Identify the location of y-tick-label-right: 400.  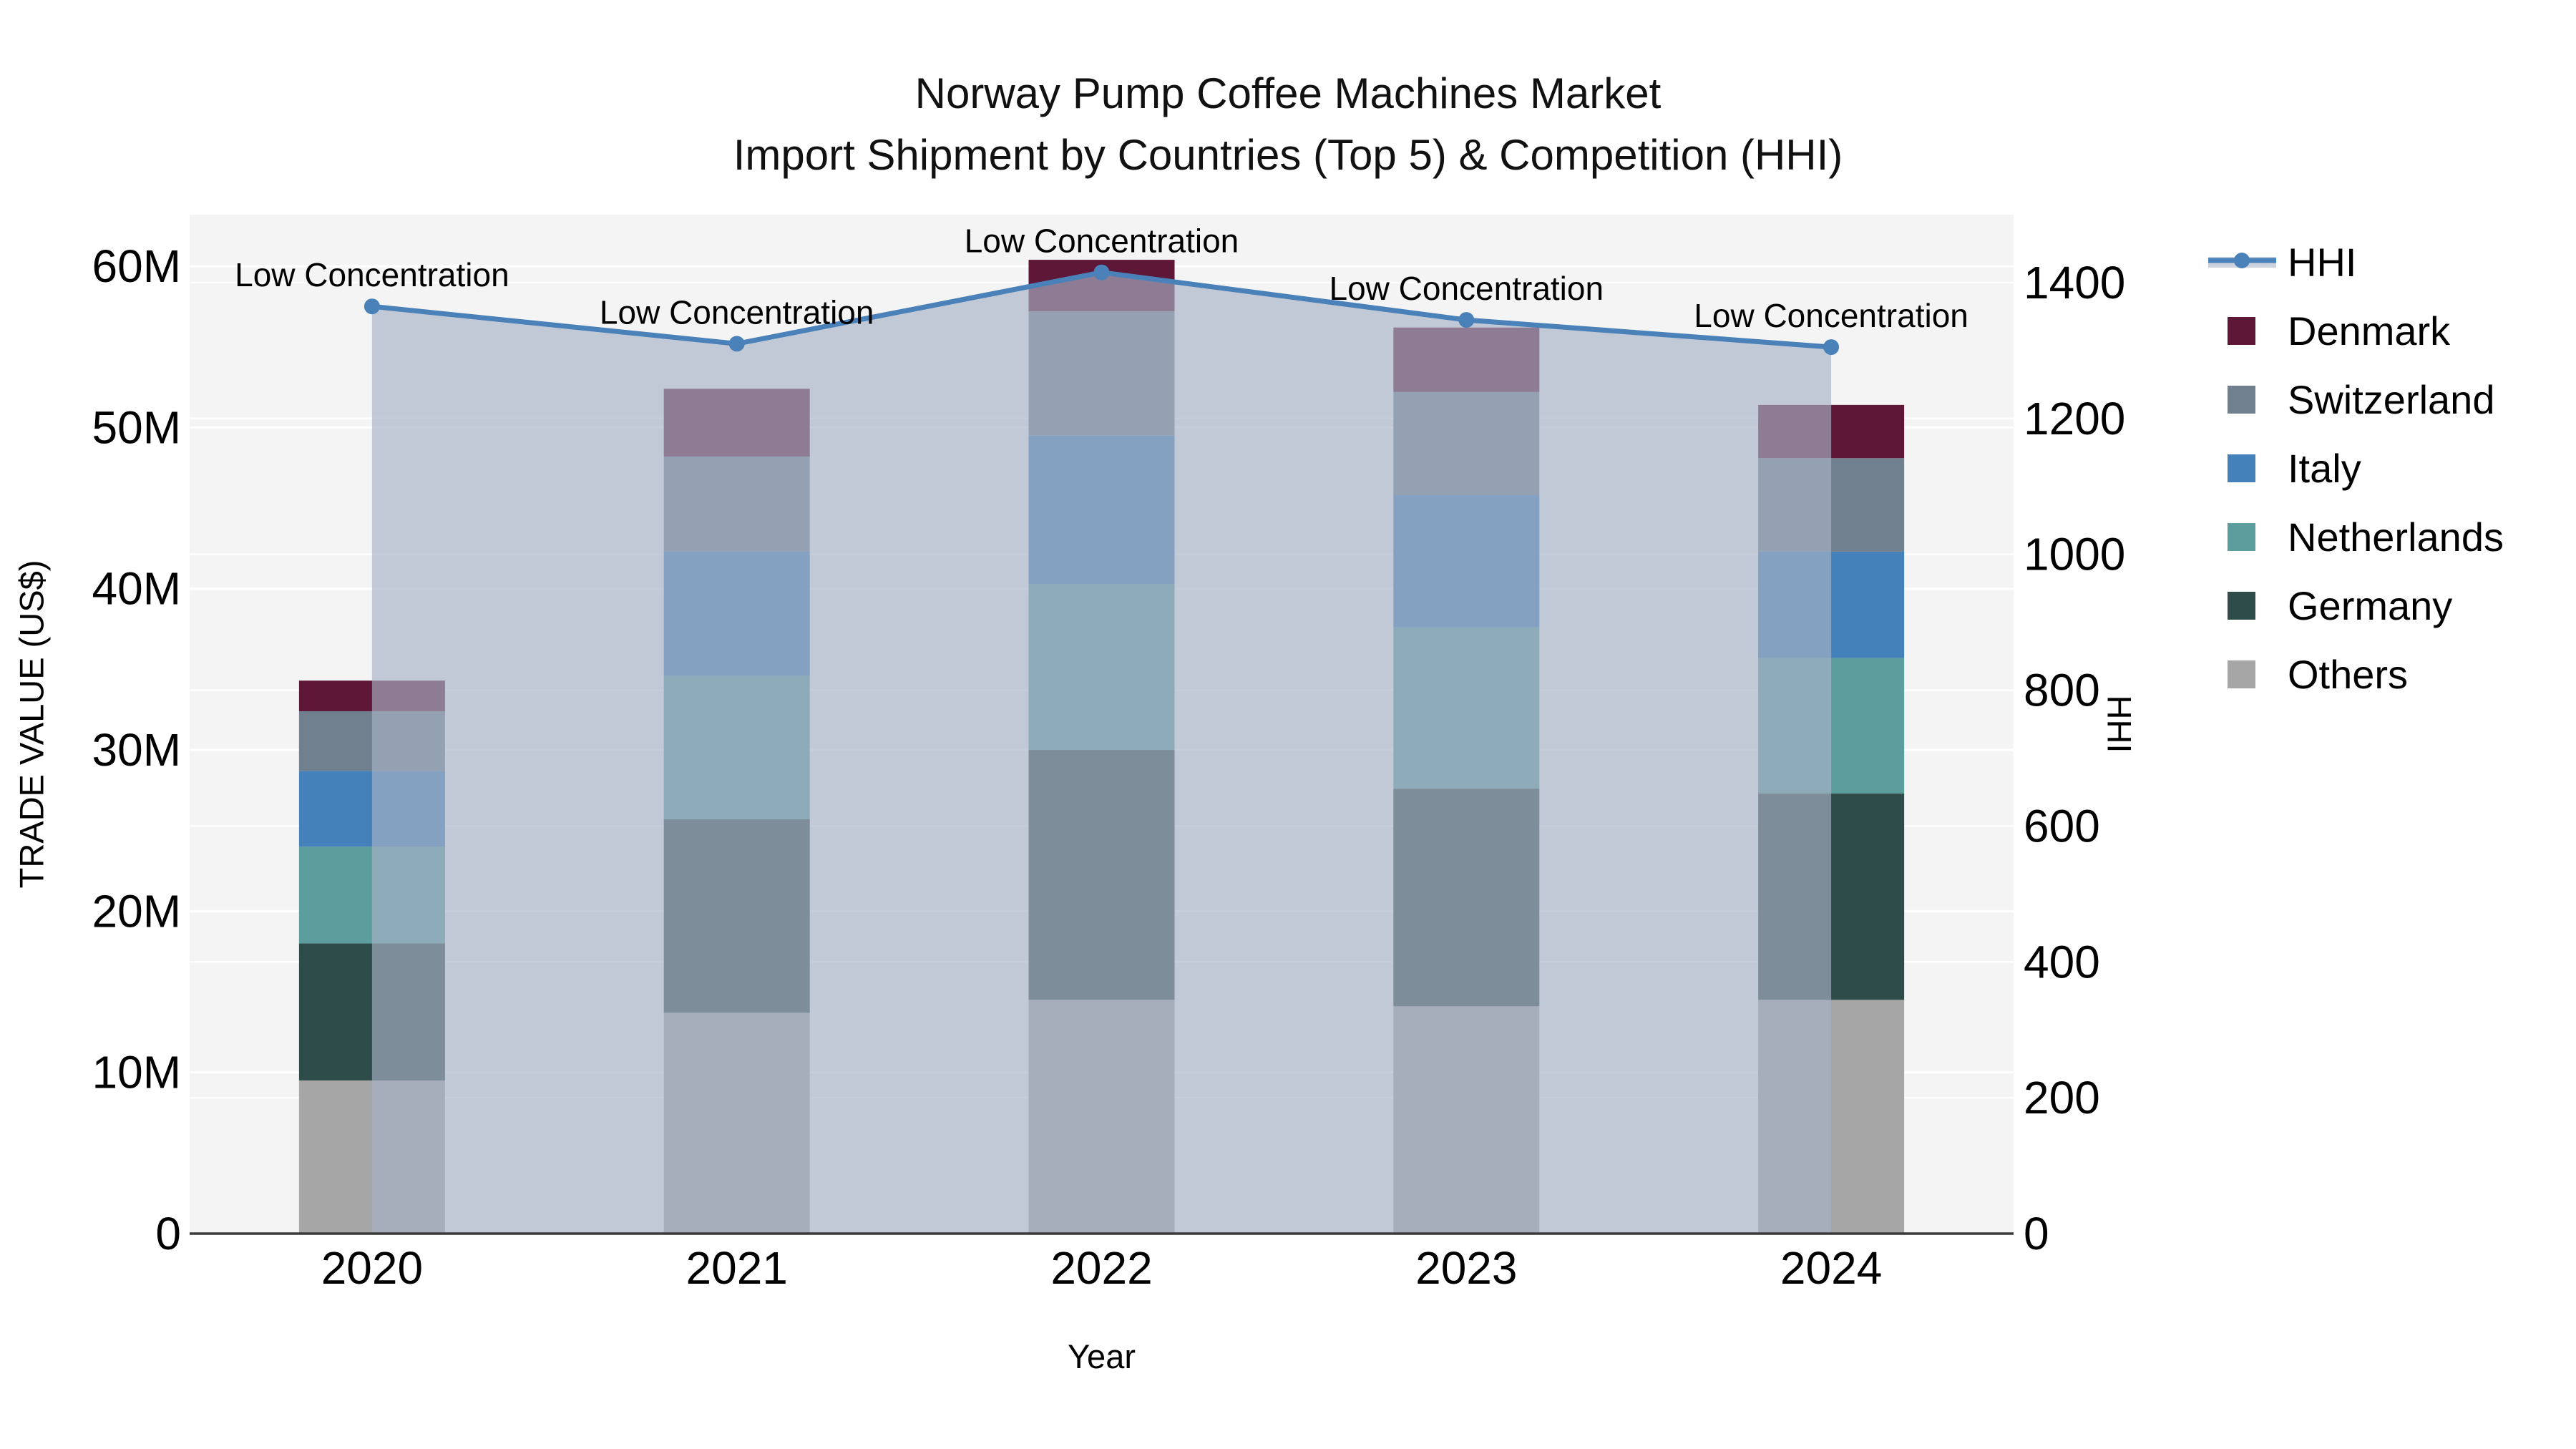
(2062, 961).